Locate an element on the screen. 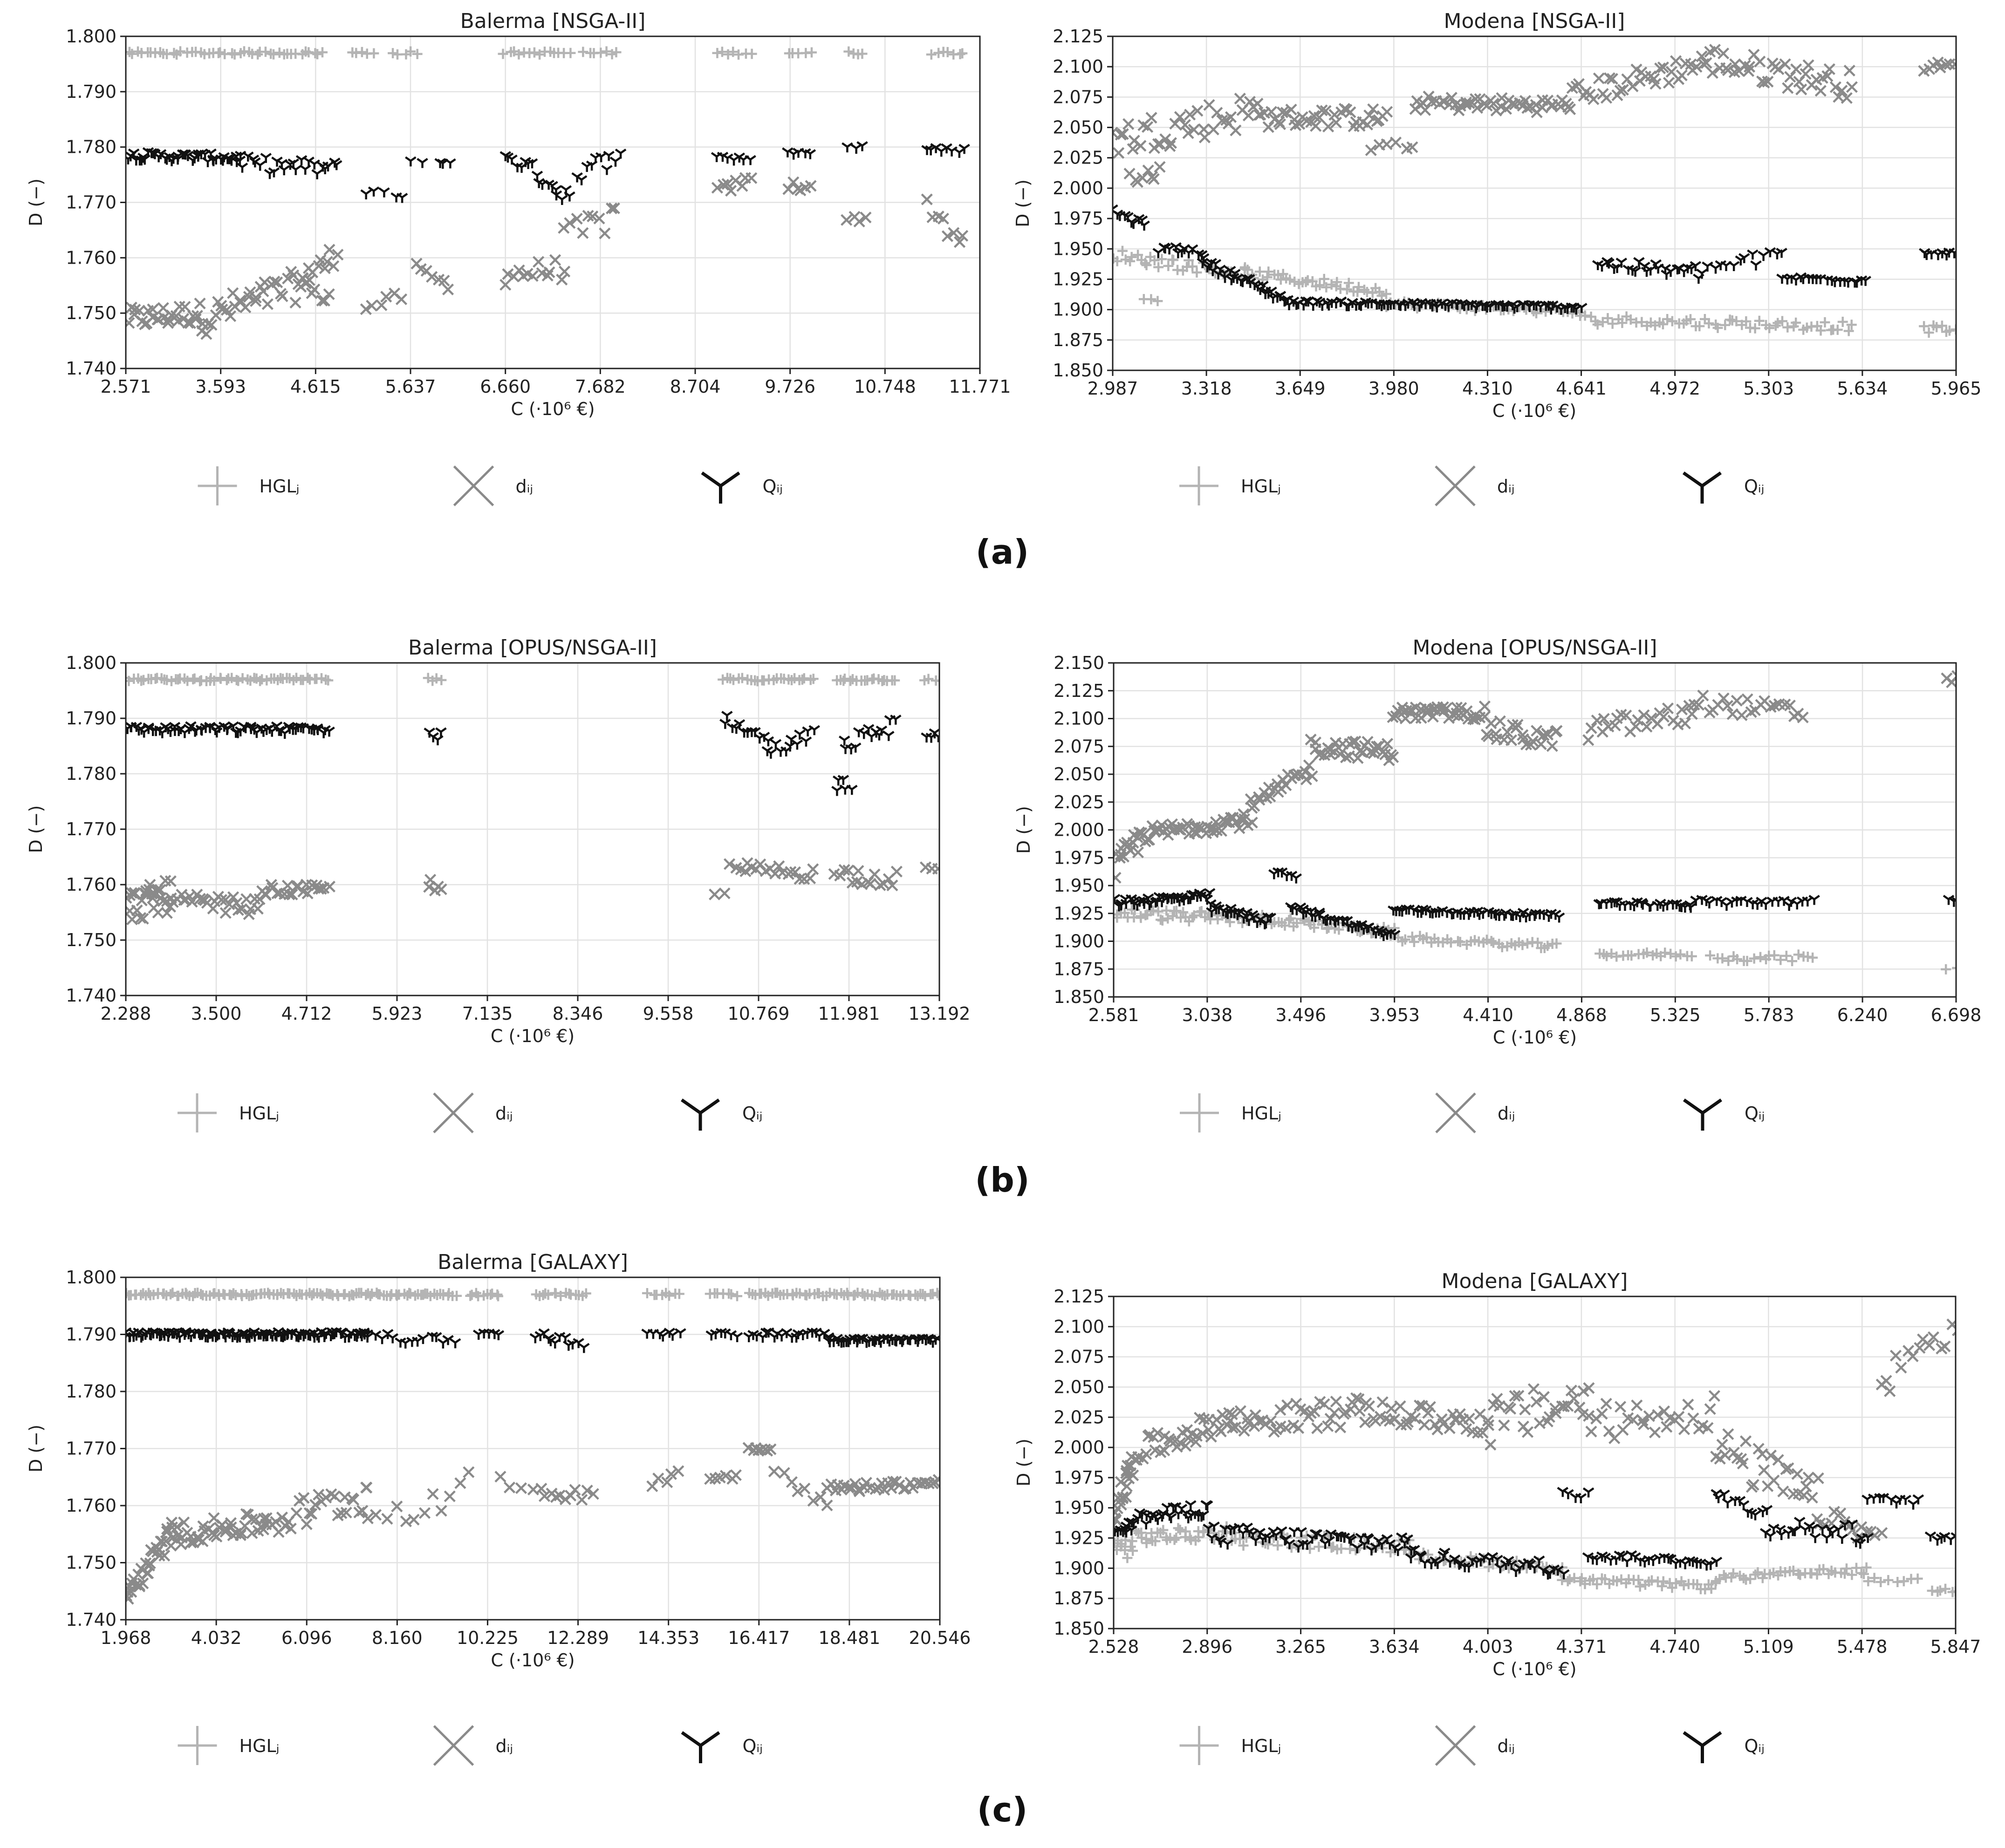 This screenshot has width=2005, height=1848. legend-item-hgl: HGLⱼ is located at coordinates (229, 1112).